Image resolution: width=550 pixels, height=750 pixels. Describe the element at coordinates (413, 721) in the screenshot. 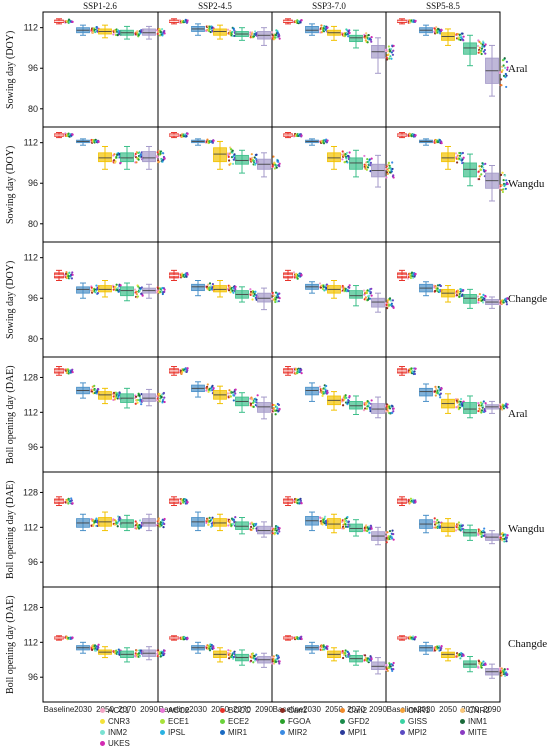

I see `legend-item: GISS` at that location.